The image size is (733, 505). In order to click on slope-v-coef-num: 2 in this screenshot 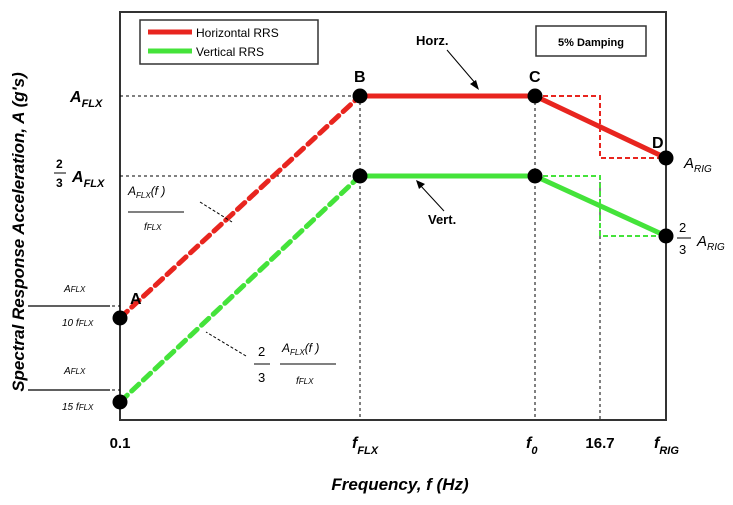, I will do `click(261, 351)`.